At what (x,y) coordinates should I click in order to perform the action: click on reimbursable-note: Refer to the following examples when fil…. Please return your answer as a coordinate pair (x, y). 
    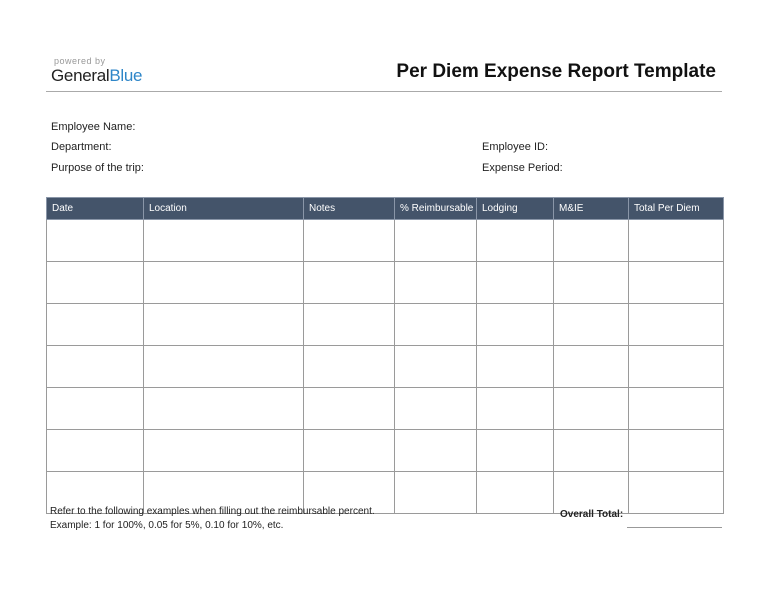
    Looking at the image, I should click on (212, 511).